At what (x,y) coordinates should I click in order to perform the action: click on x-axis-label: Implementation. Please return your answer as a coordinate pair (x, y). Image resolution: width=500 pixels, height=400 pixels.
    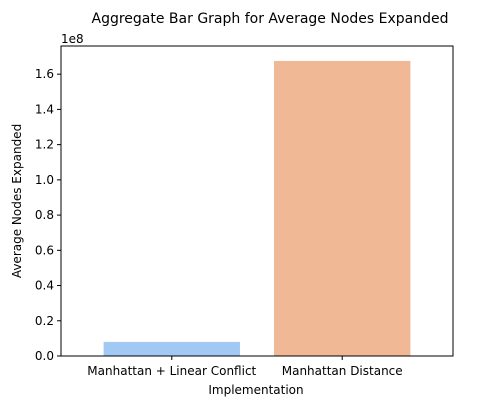
    Looking at the image, I should click on (255, 390).